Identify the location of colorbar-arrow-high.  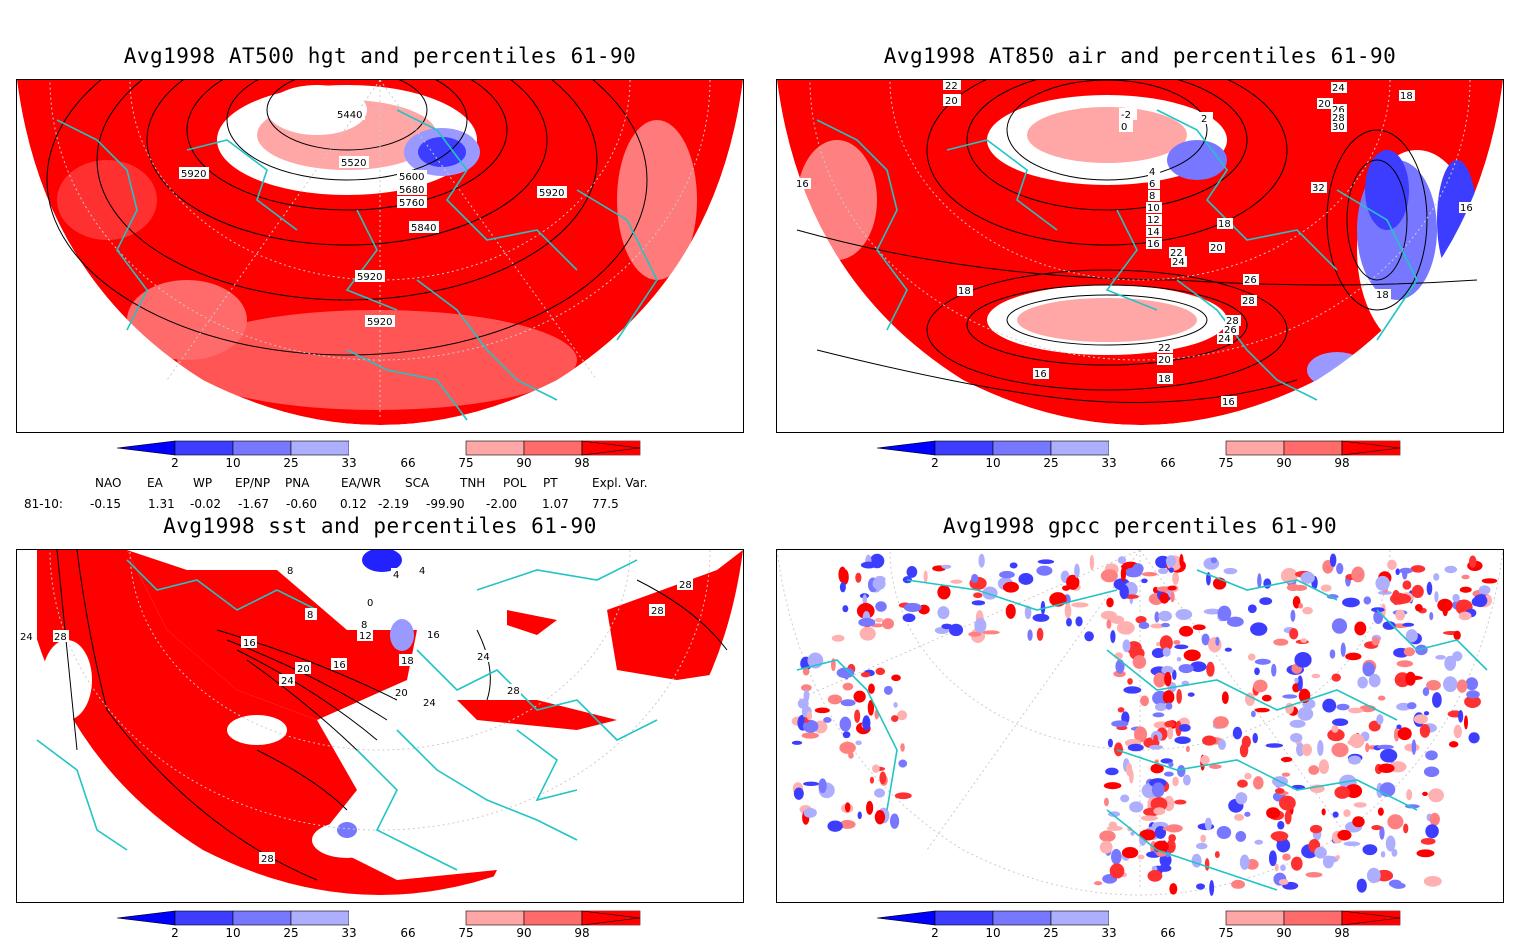
(1371, 918).